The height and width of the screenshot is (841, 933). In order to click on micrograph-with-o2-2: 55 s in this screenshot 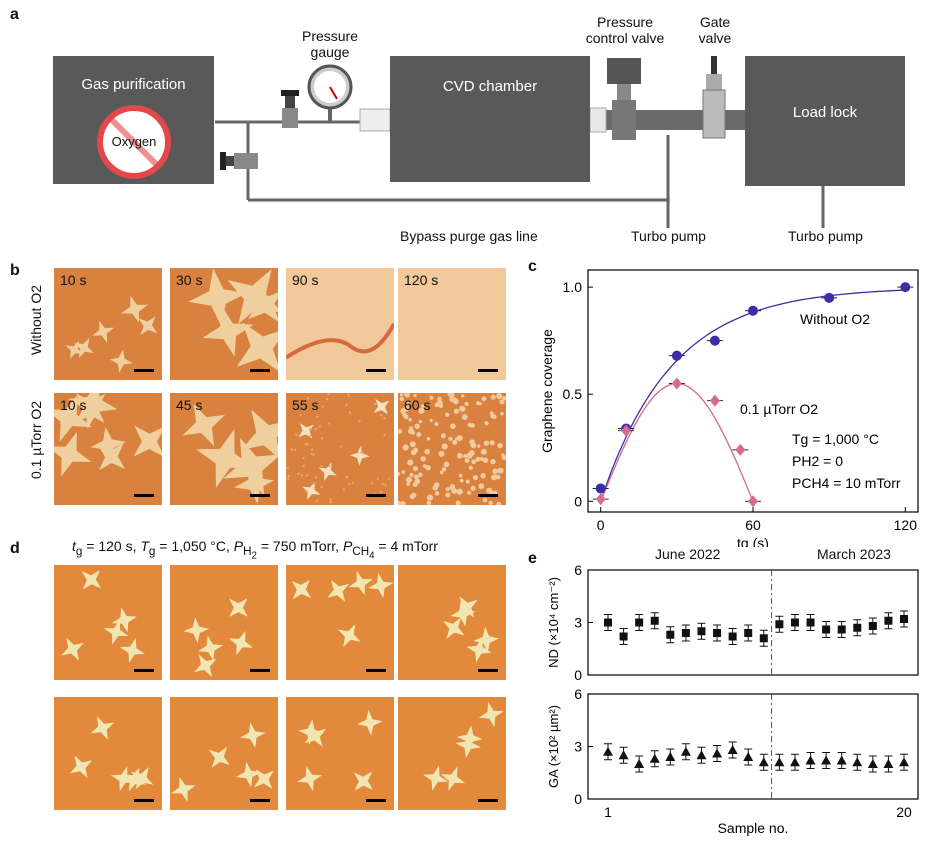, I will do `click(340, 449)`.